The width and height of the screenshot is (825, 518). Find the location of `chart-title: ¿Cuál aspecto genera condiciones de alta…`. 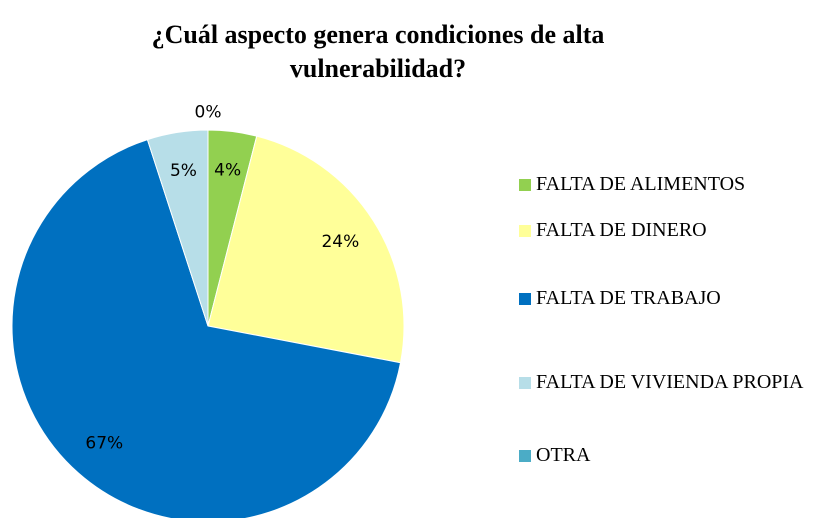

chart-title: ¿Cuál aspecto genera condiciones de alta… is located at coordinates (378, 51).